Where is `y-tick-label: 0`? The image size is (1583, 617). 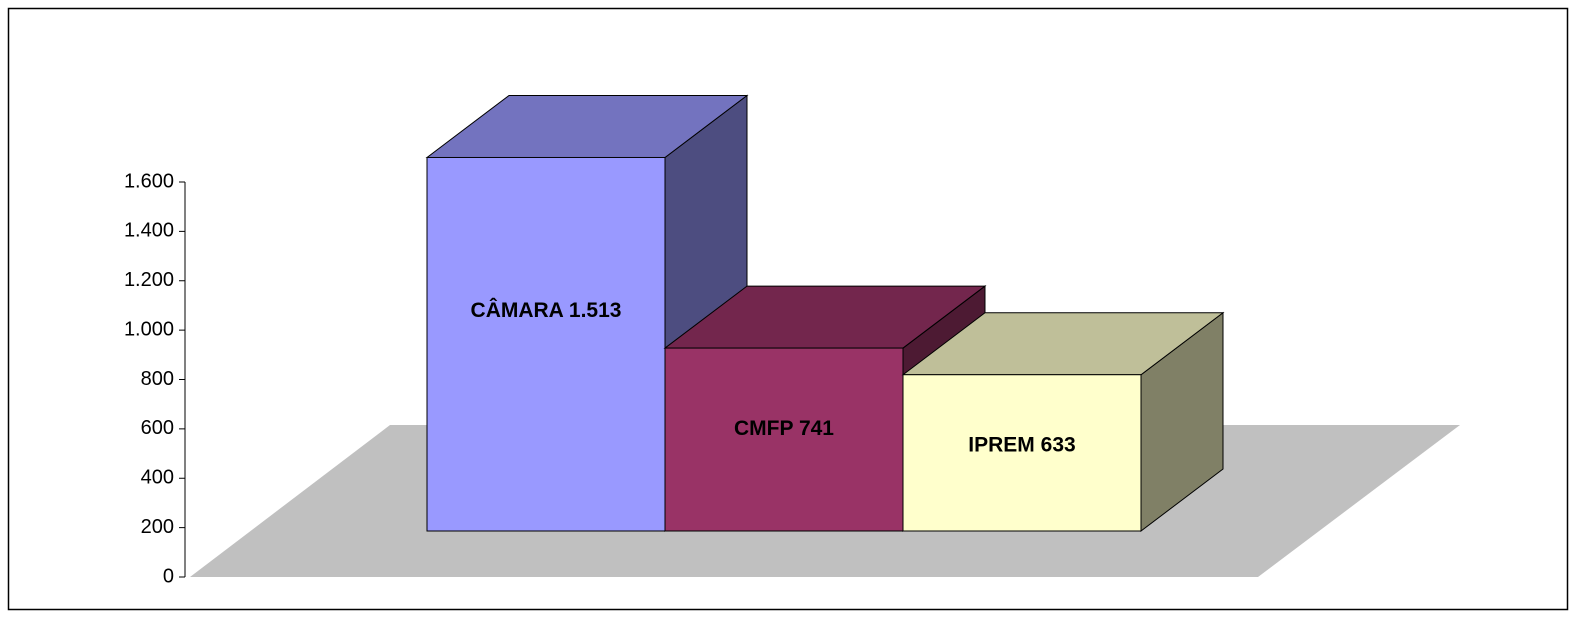 y-tick-label: 0 is located at coordinates (168, 576).